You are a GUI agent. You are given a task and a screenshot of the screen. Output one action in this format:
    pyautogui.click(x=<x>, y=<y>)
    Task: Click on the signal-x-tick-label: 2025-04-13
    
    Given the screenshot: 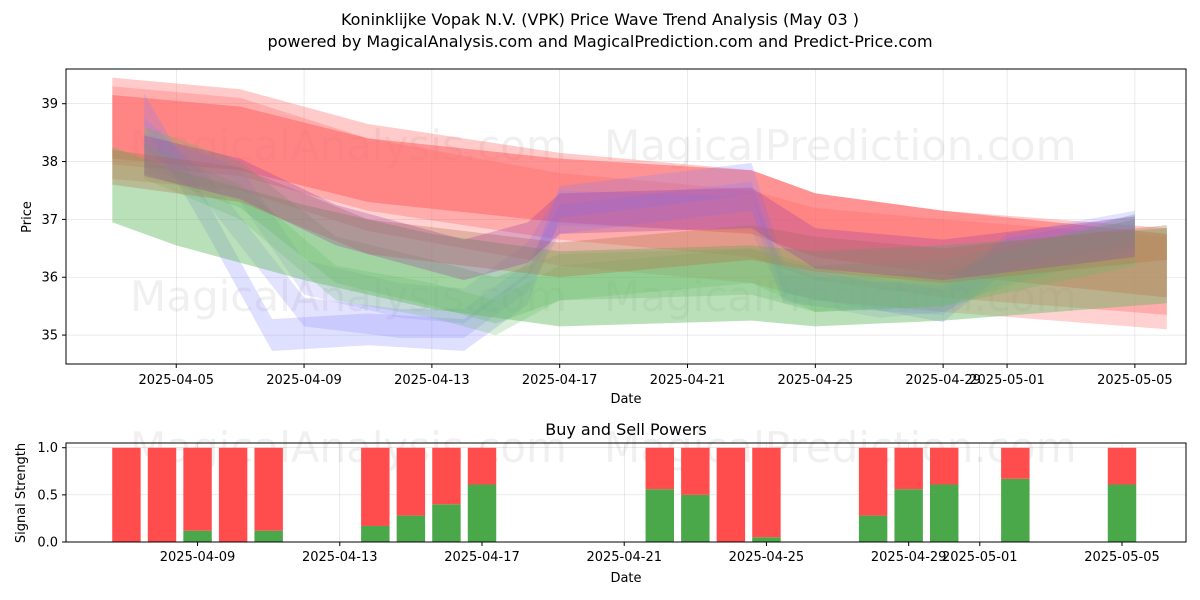 What is the action you would take?
    pyautogui.click(x=340, y=557)
    